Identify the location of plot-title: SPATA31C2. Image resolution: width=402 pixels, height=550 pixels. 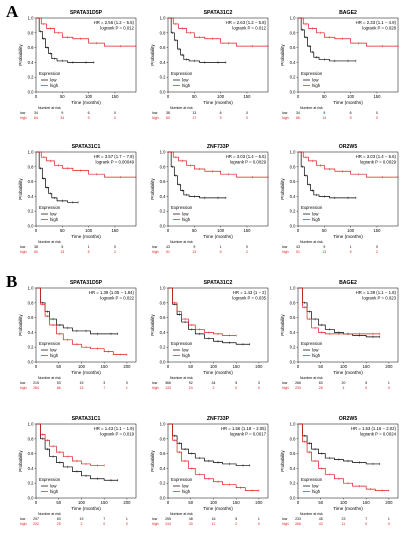
(218, 13).